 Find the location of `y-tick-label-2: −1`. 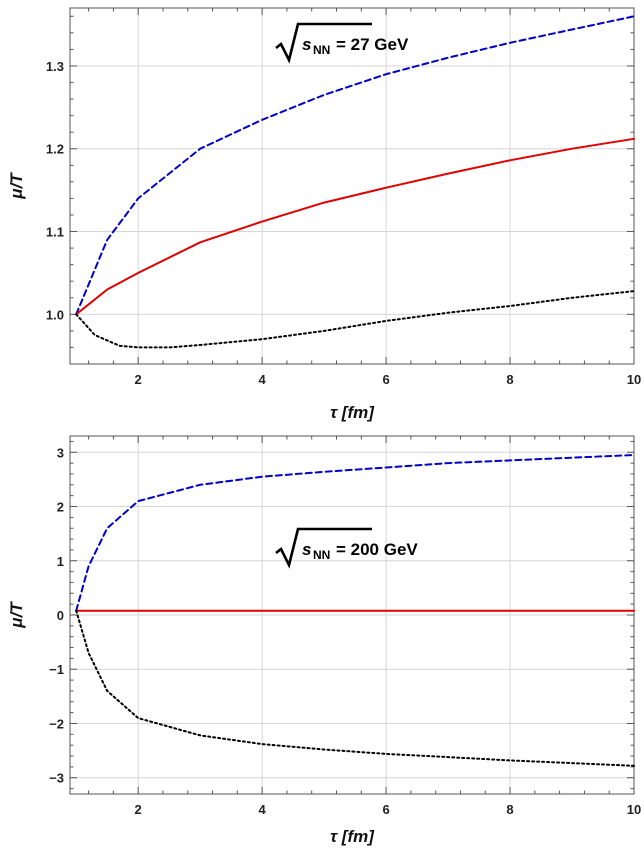

y-tick-label-2: −1 is located at coordinates (56, 669).